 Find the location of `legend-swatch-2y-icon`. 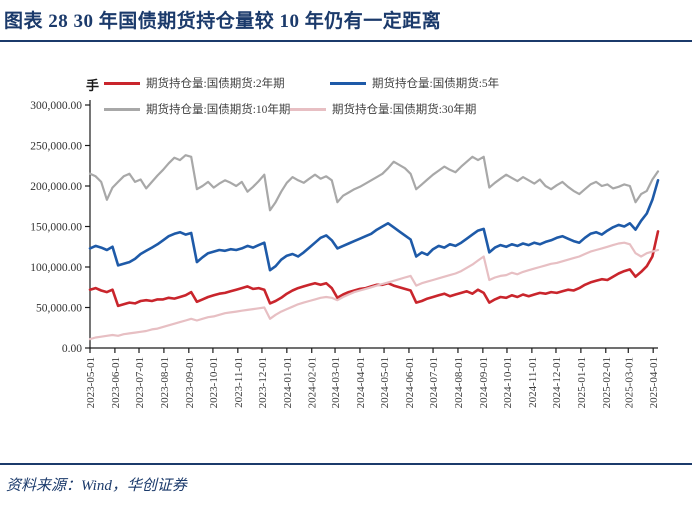

legend-swatch-2y-icon is located at coordinates (122, 83).